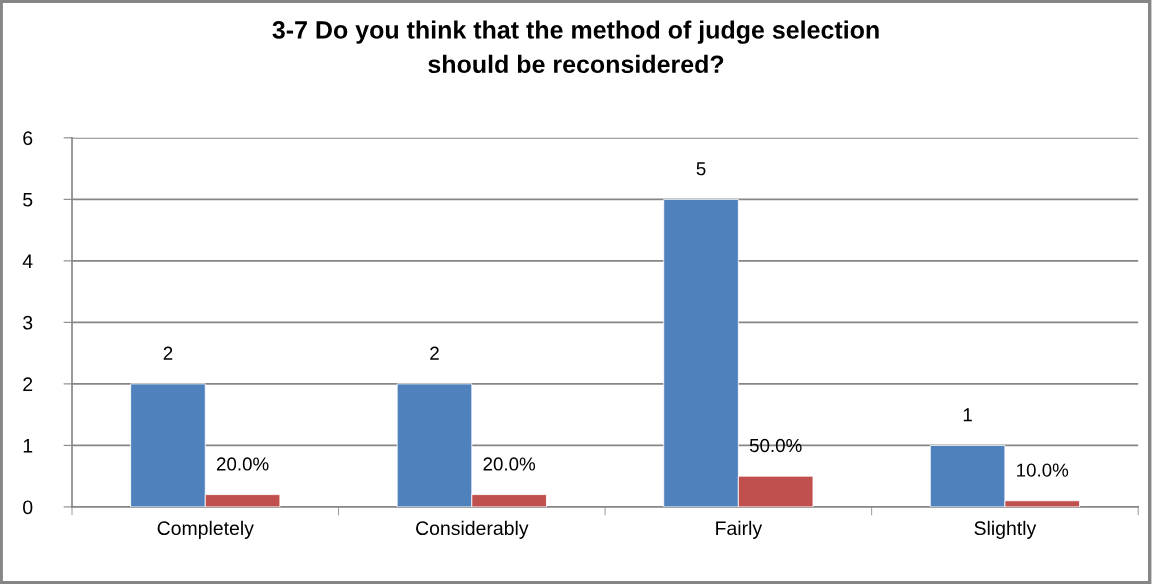 Image resolution: width=1152 pixels, height=584 pixels. I want to click on y-tick-label: 6, so click(28, 138).